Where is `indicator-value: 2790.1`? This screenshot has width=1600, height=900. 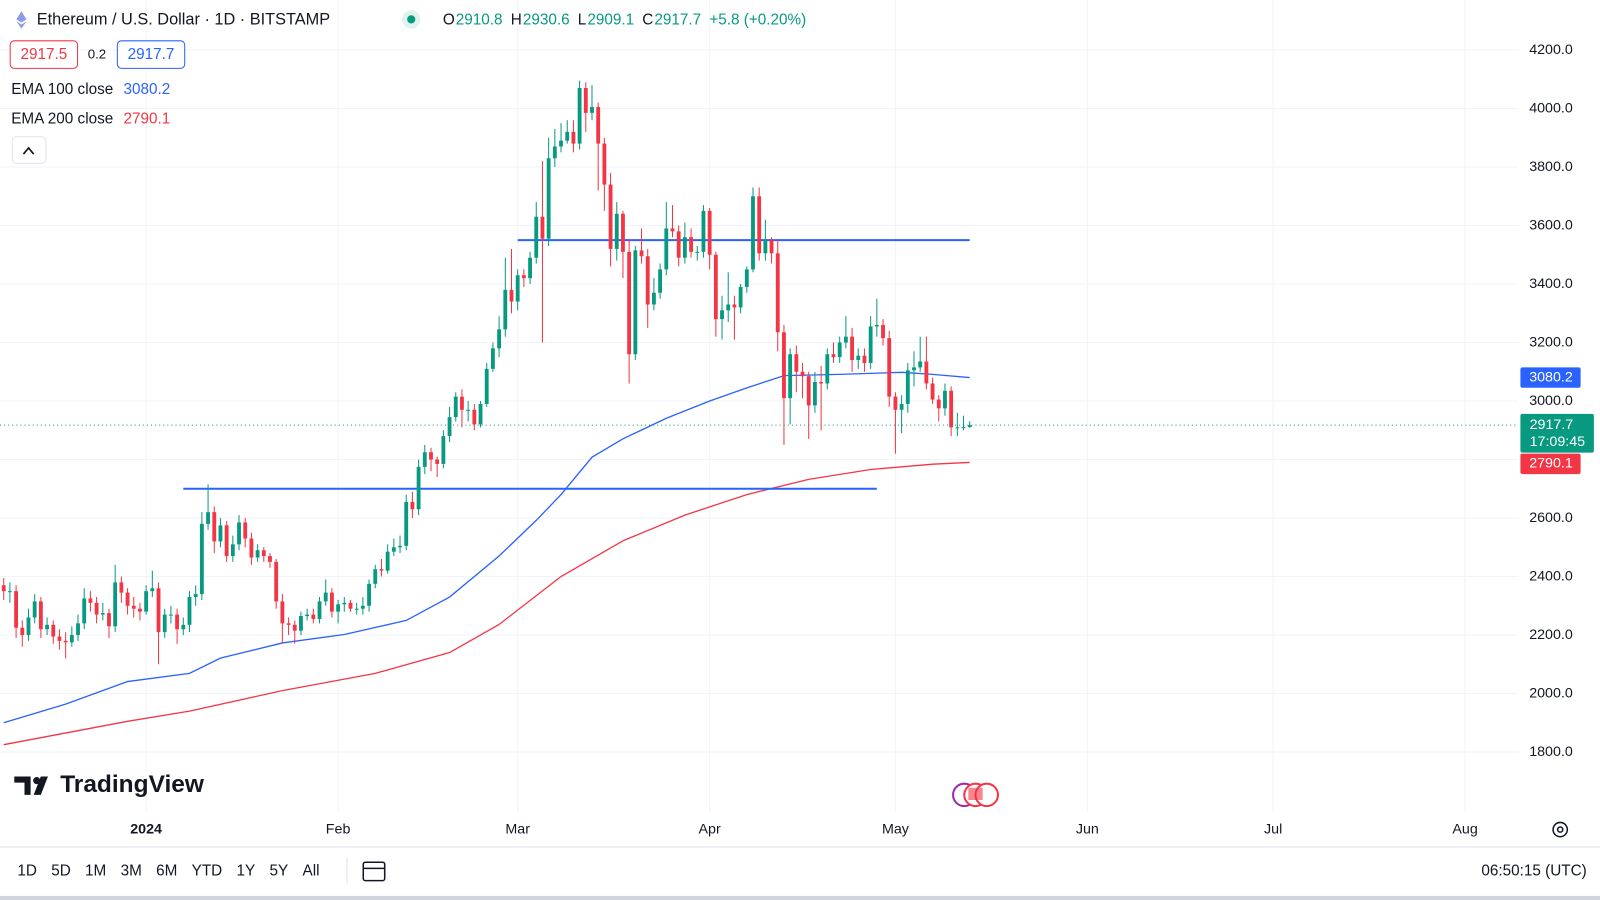
indicator-value: 2790.1 is located at coordinates (146, 118).